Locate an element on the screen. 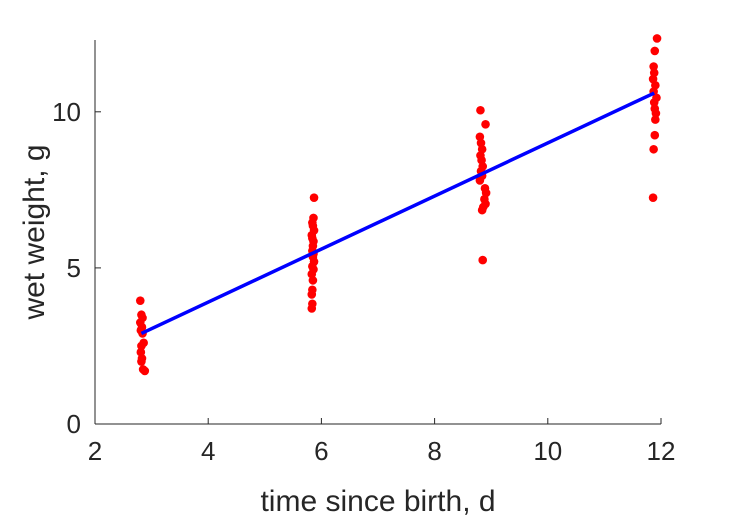 This screenshot has height=521, width=729. y-axis-ticks: 0 5 10 is located at coordinates (76, 268).